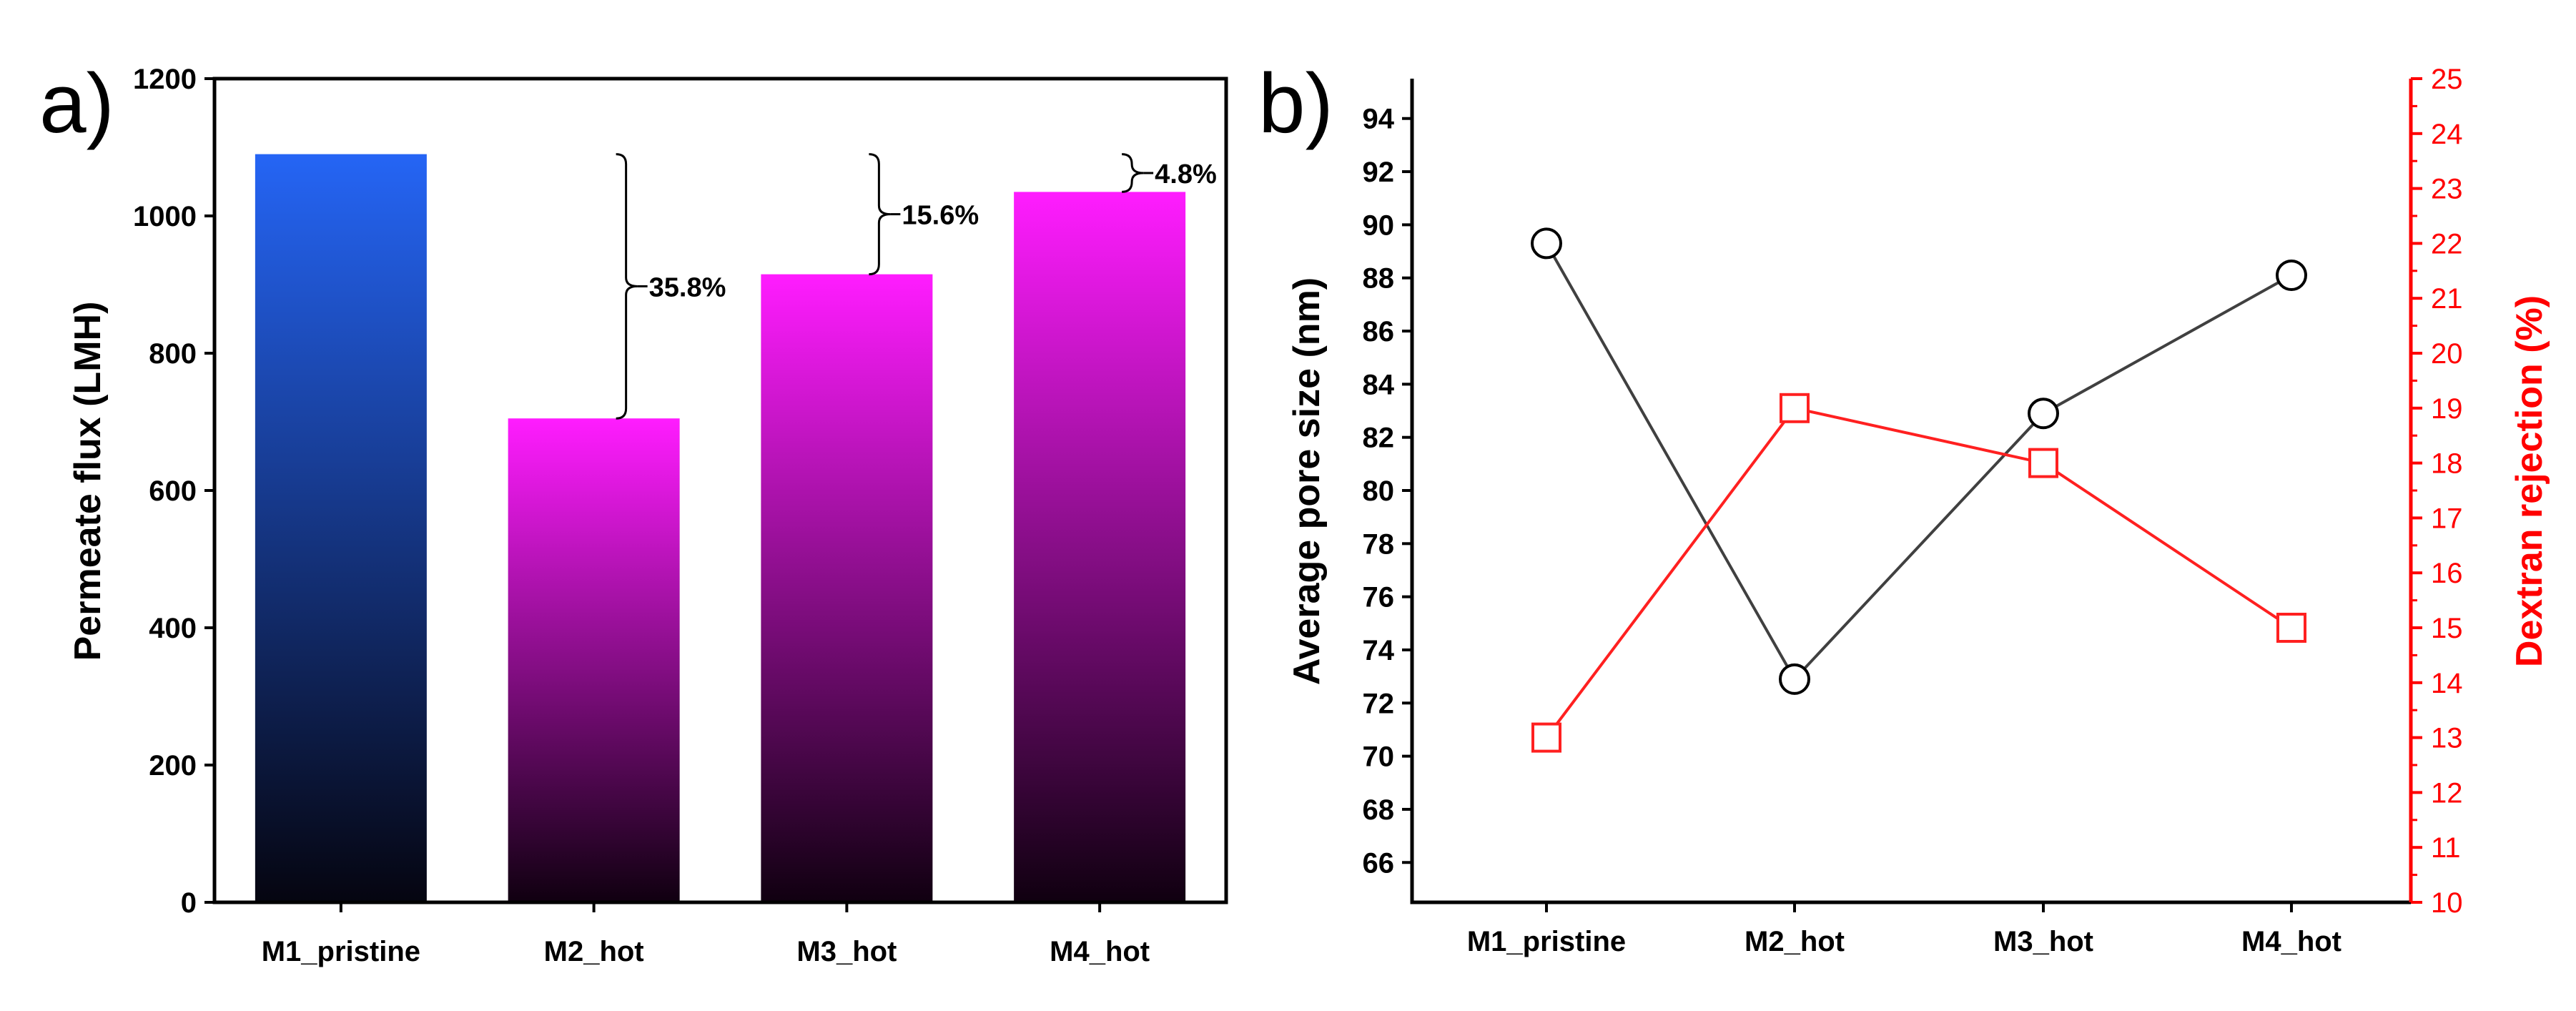 The height and width of the screenshot is (1011, 2576). What do you see at coordinates (2447, 464) in the screenshot?
I see `panel-b-right-tick-label: 18` at bounding box center [2447, 464].